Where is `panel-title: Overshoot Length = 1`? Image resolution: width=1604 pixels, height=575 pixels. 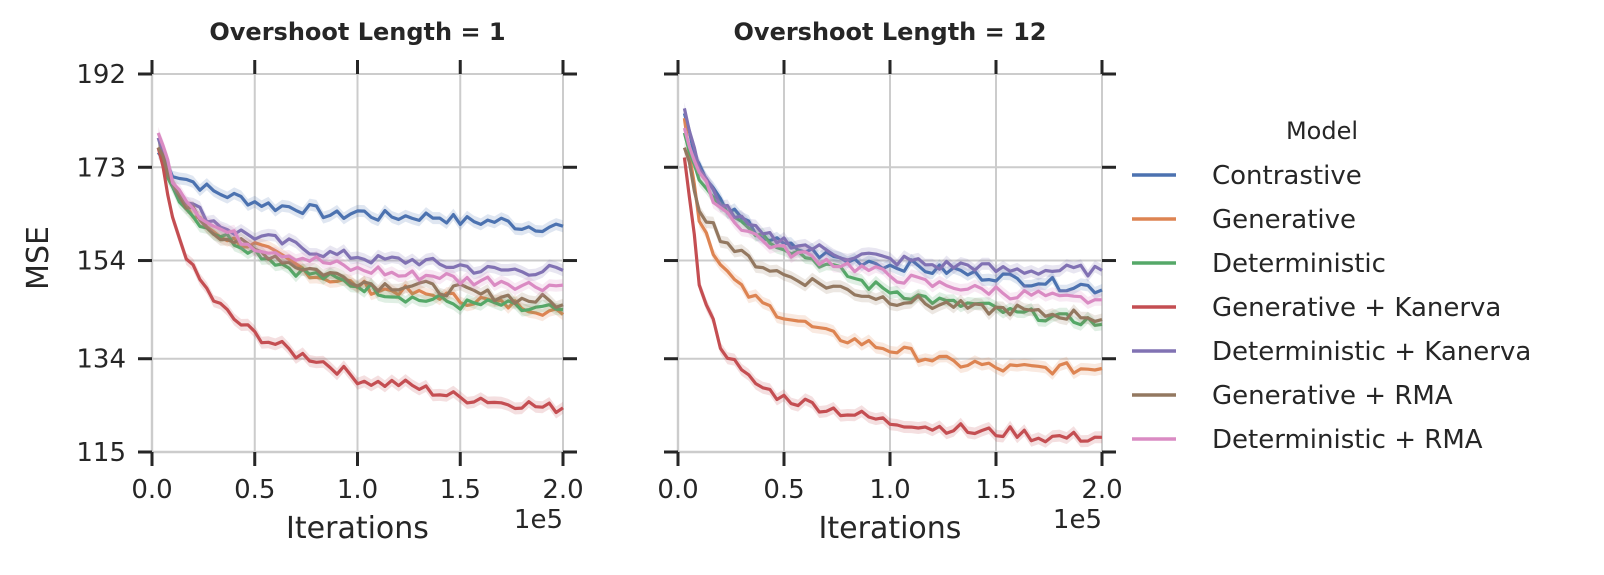 panel-title: Overshoot Length = 1 is located at coordinates (357, 32).